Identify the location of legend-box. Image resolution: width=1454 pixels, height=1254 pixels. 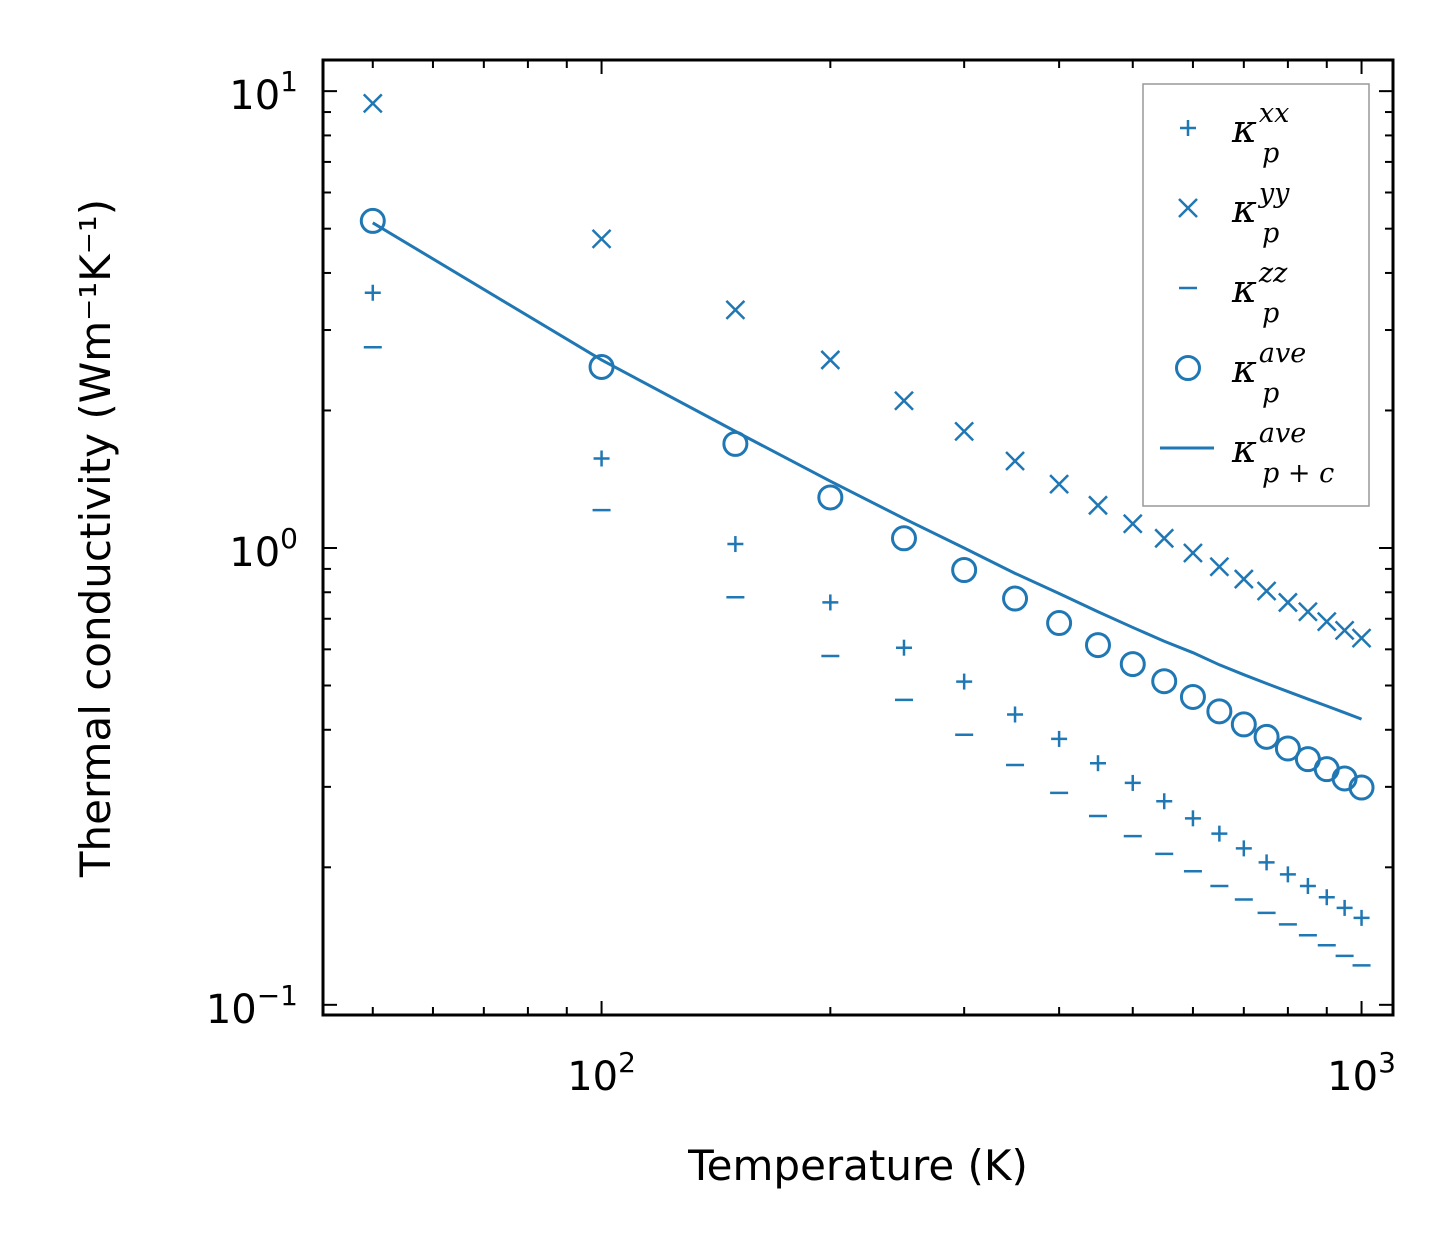
(1256, 295).